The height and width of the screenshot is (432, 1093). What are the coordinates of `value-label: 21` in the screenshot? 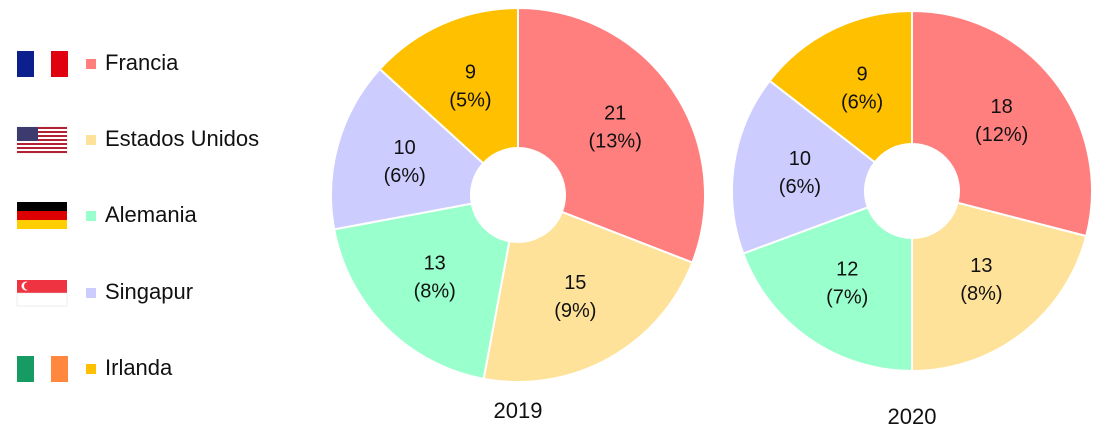 It's located at (615, 114).